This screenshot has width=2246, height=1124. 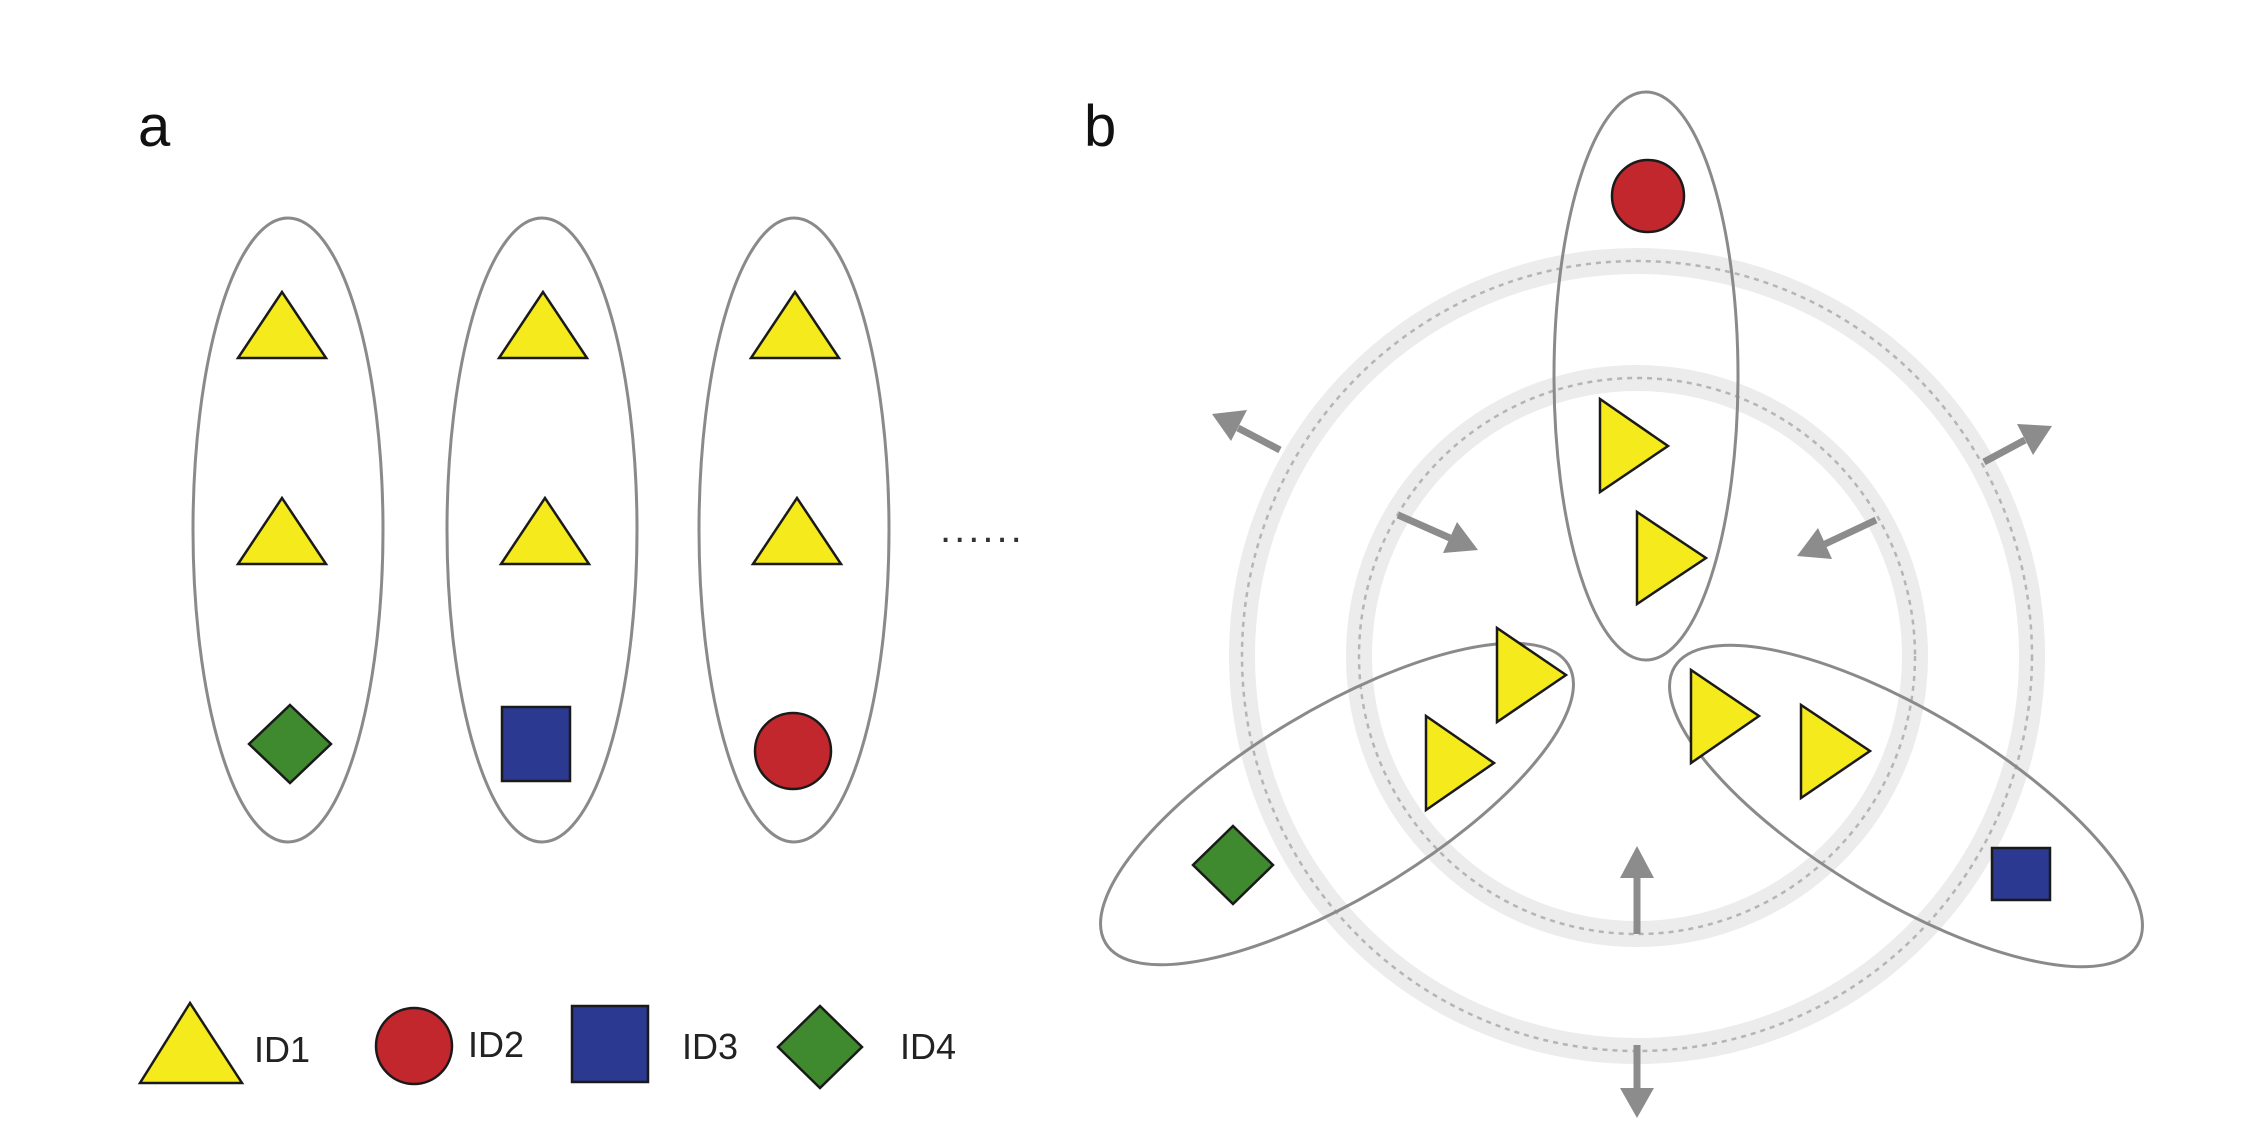 What do you see at coordinates (1100, 126) in the screenshot?
I see `panel-b-label: b` at bounding box center [1100, 126].